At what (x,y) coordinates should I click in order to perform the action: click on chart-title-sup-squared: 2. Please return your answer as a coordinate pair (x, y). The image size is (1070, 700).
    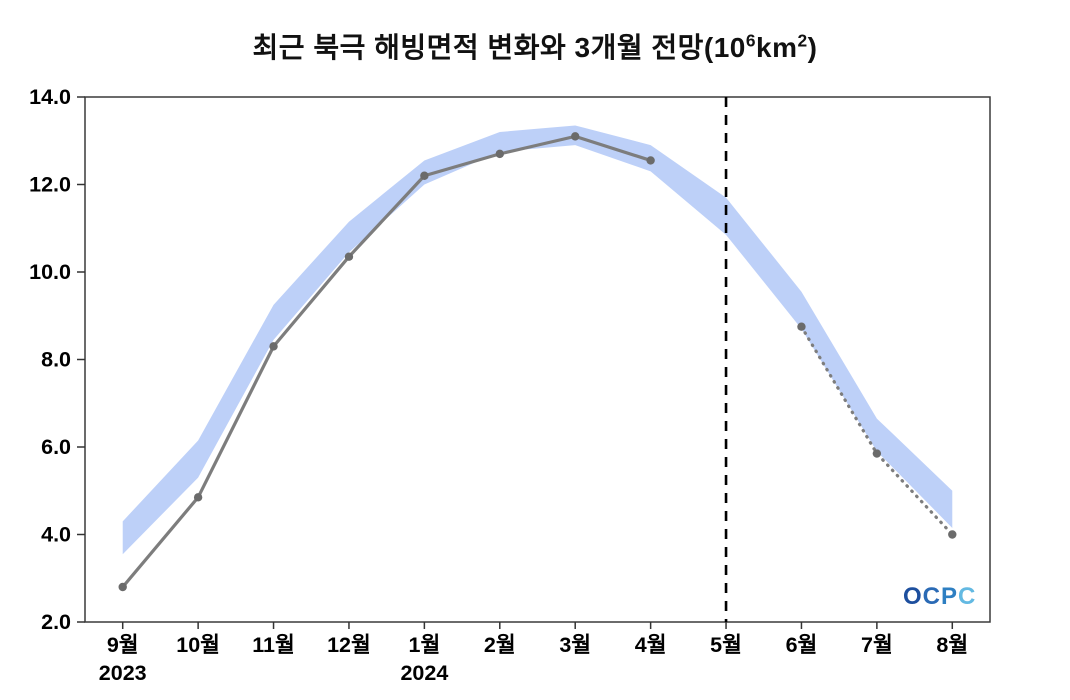
    Looking at the image, I should click on (802, 40).